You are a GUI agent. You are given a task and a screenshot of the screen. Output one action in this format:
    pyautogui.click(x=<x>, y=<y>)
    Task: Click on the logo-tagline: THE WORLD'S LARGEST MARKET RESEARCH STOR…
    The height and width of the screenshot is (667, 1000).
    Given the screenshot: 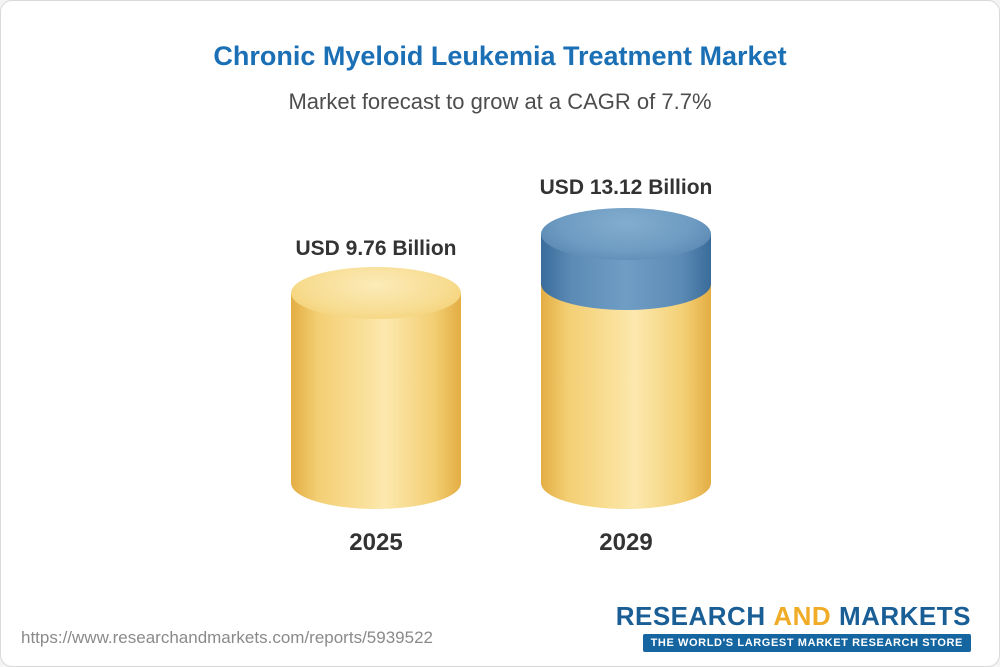 What is the action you would take?
    pyautogui.click(x=806, y=643)
    